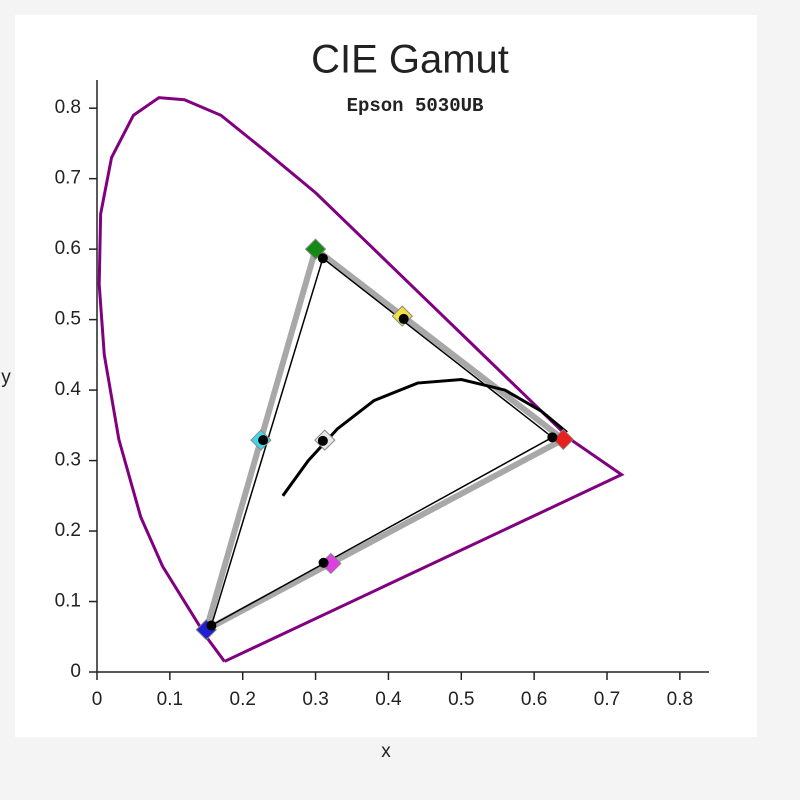 The width and height of the screenshot is (800, 800). What do you see at coordinates (97, 699) in the screenshot?
I see `x-tick-label: 0` at bounding box center [97, 699].